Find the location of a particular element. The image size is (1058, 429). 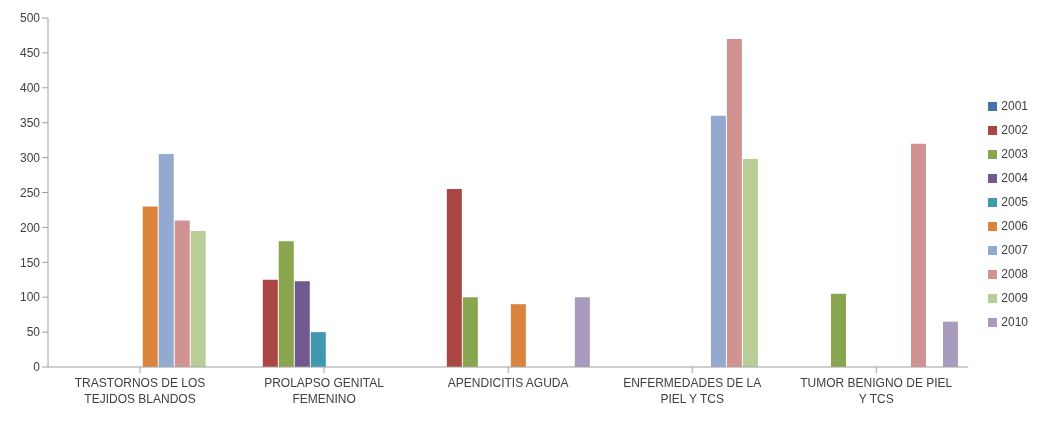

legend-label: 2006 is located at coordinates (1014, 226).